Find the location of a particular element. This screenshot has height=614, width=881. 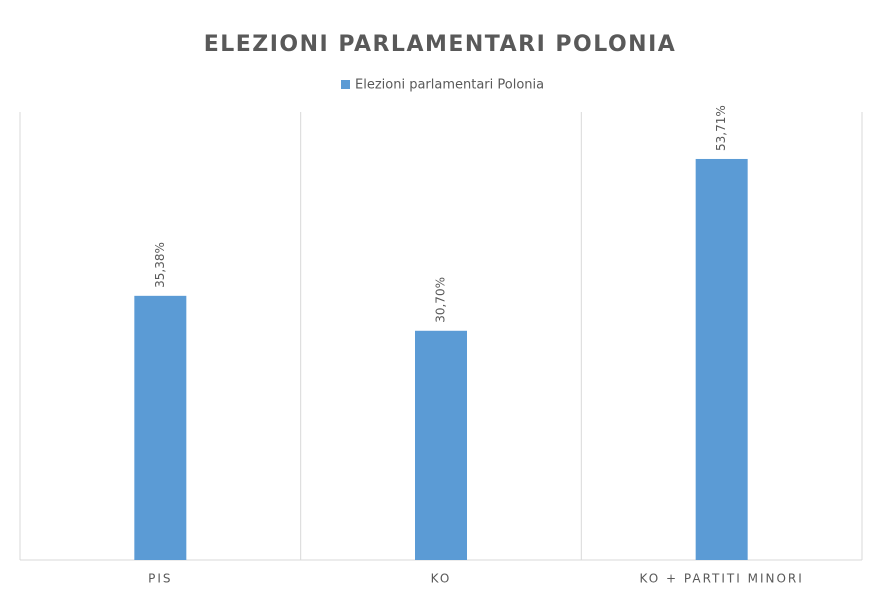

chart-title: ELEZIONI PARLAMENTARI POLONIA is located at coordinates (440, 44).